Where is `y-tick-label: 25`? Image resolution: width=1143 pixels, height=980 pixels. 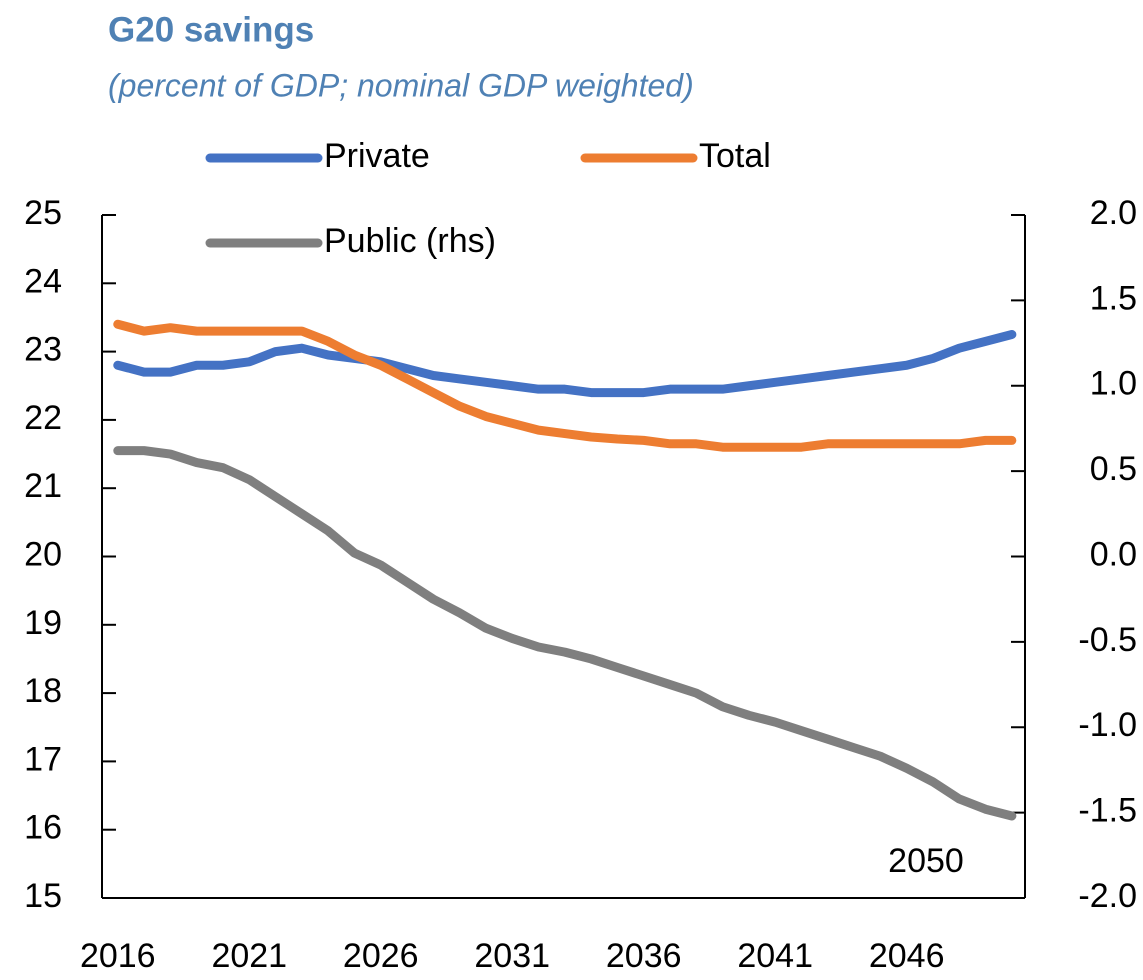
y-tick-label: 25 is located at coordinates (43, 213).